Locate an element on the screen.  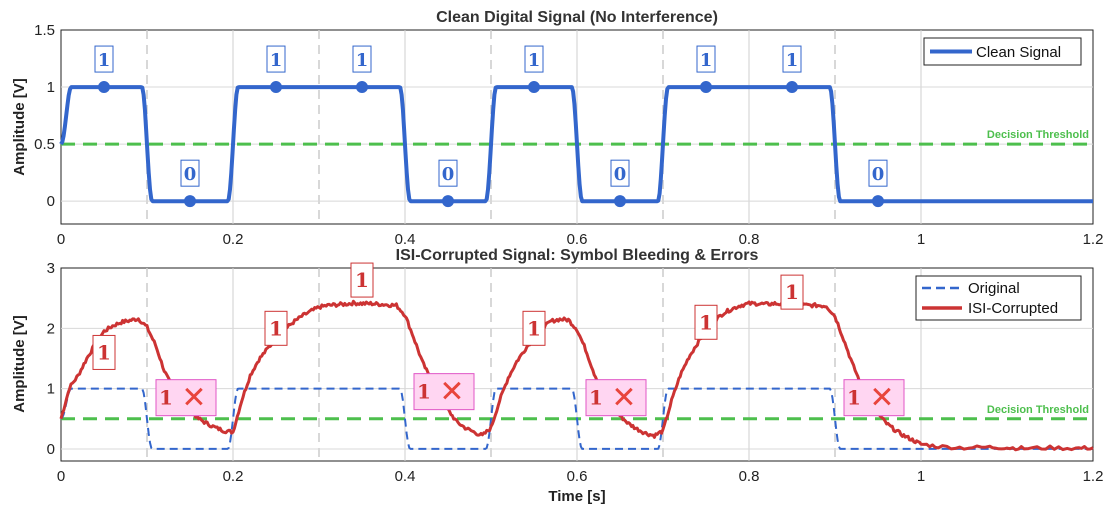
corrupted-bit-label-7: 1 is located at coordinates (706, 322).